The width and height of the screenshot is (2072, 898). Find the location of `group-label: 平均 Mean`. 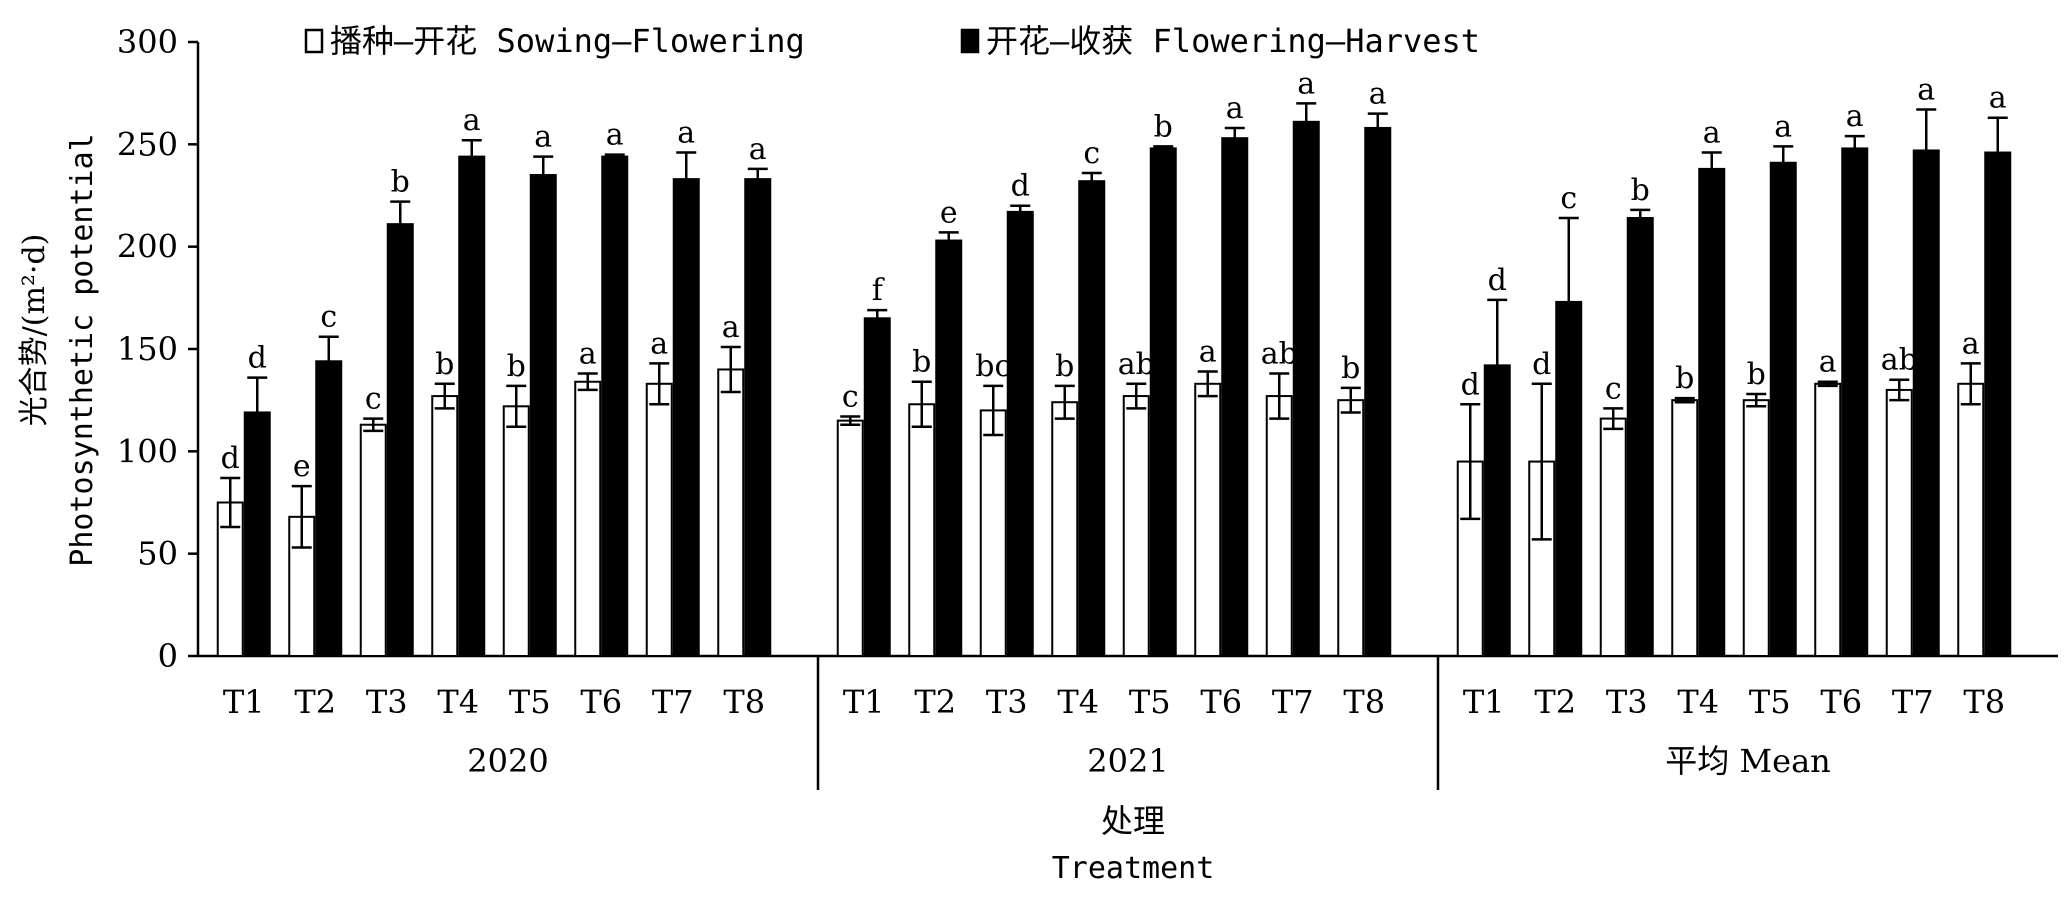

group-label: 平均 Mean is located at coordinates (1748, 761).